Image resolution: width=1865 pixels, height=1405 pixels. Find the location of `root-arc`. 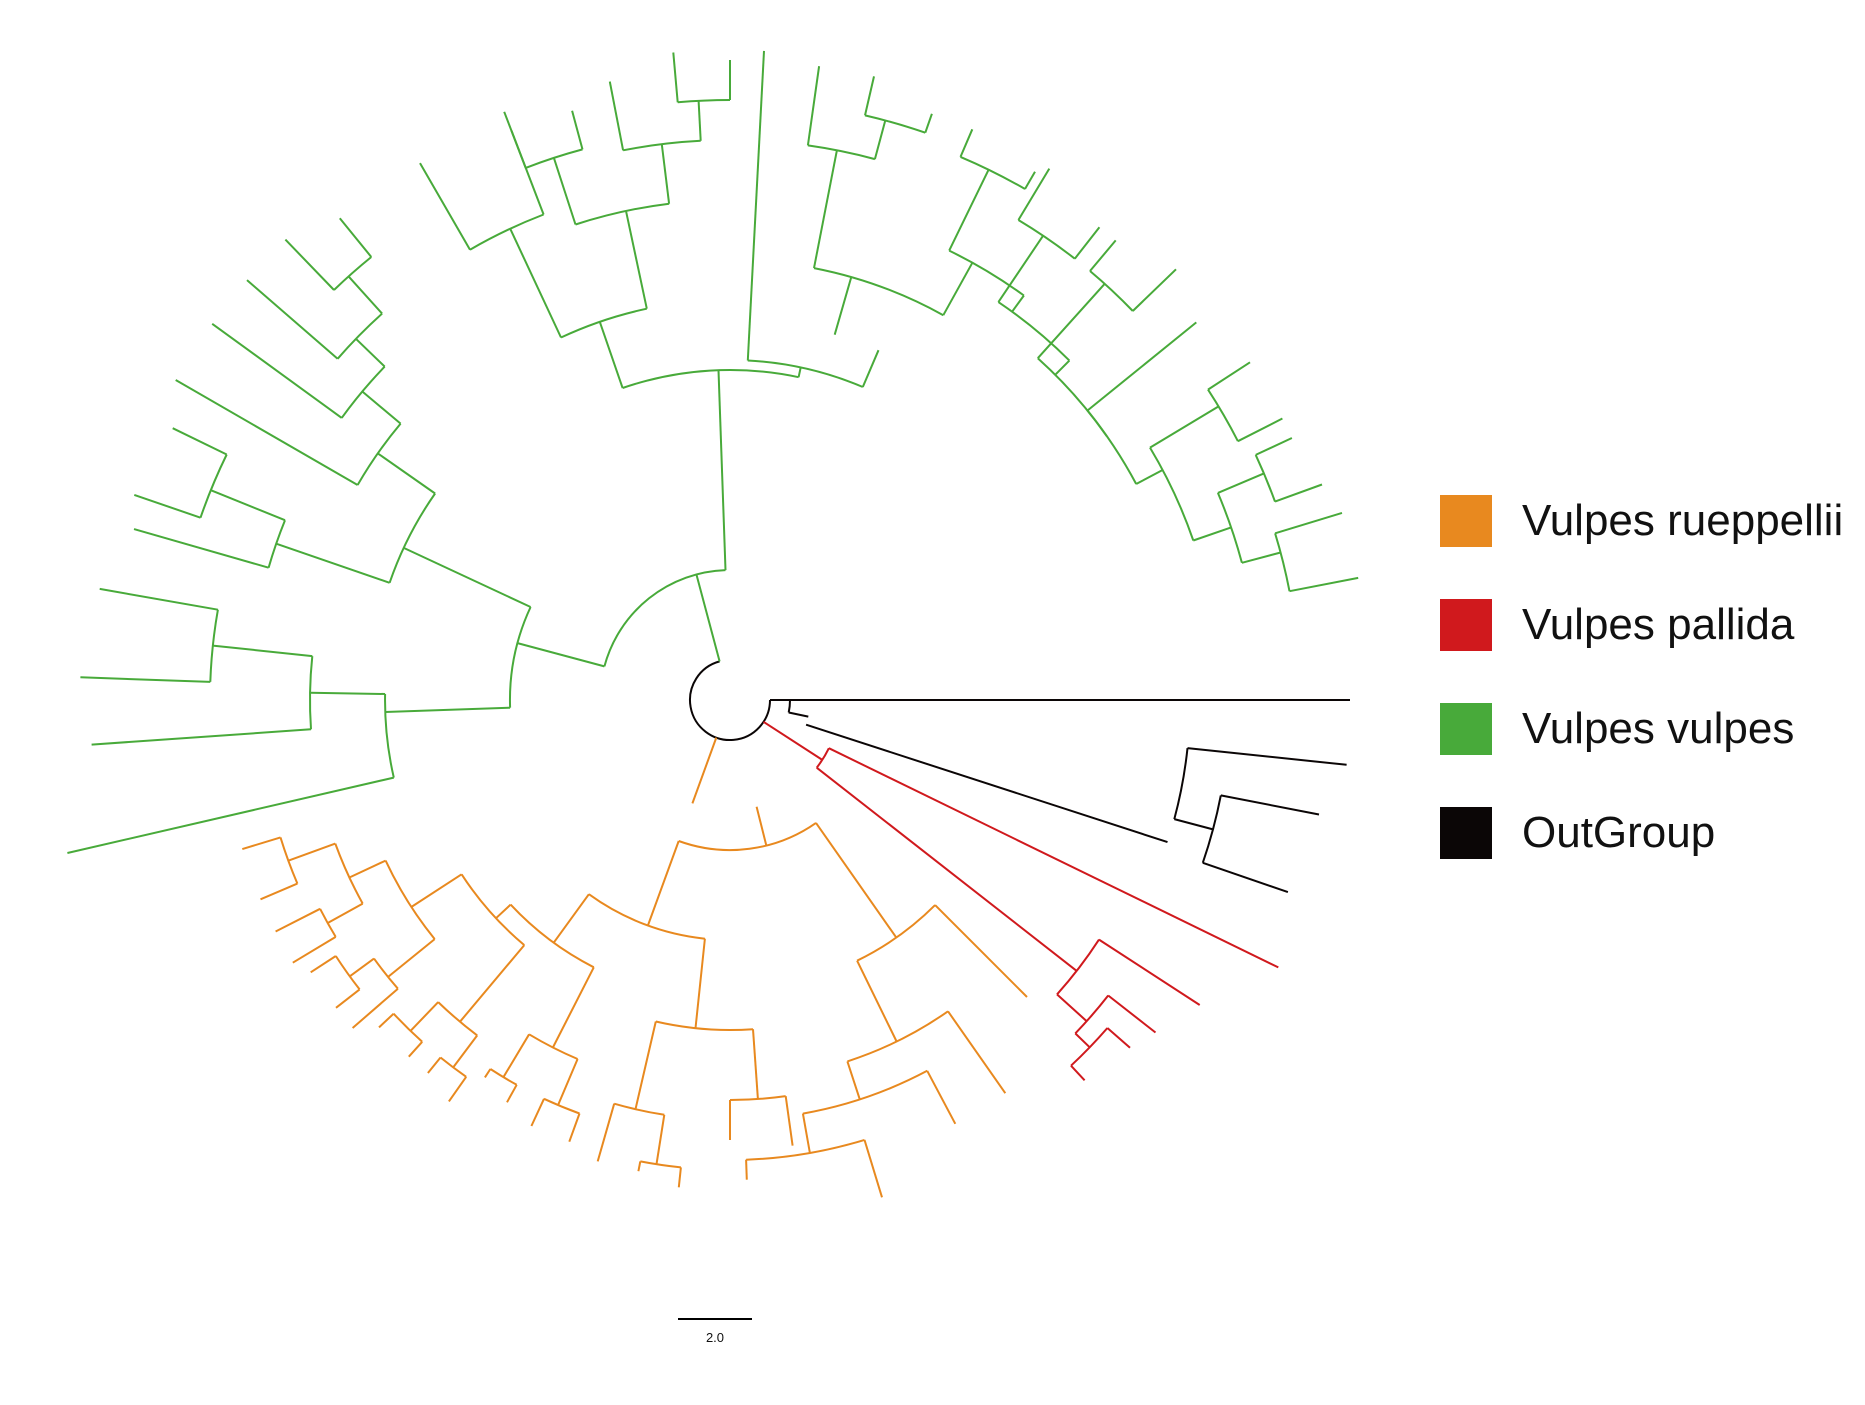

root-arc is located at coordinates (730, 701).